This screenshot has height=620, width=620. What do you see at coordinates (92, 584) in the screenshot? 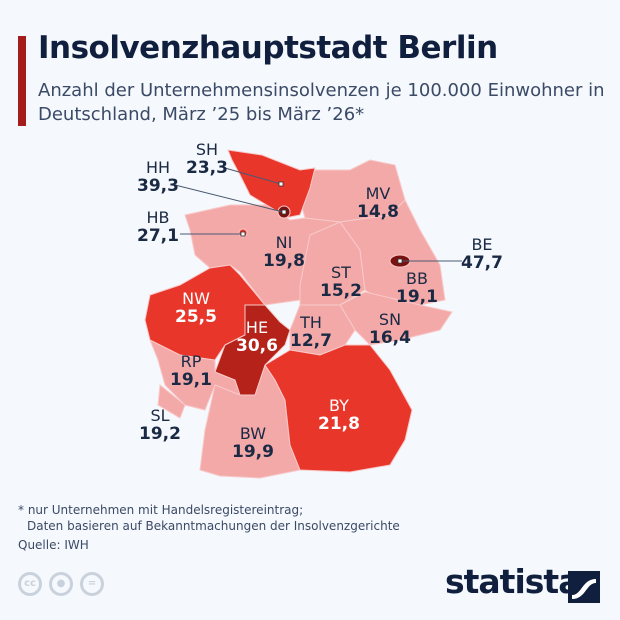
I see `no-derivatives-icon: =` at bounding box center [92, 584].